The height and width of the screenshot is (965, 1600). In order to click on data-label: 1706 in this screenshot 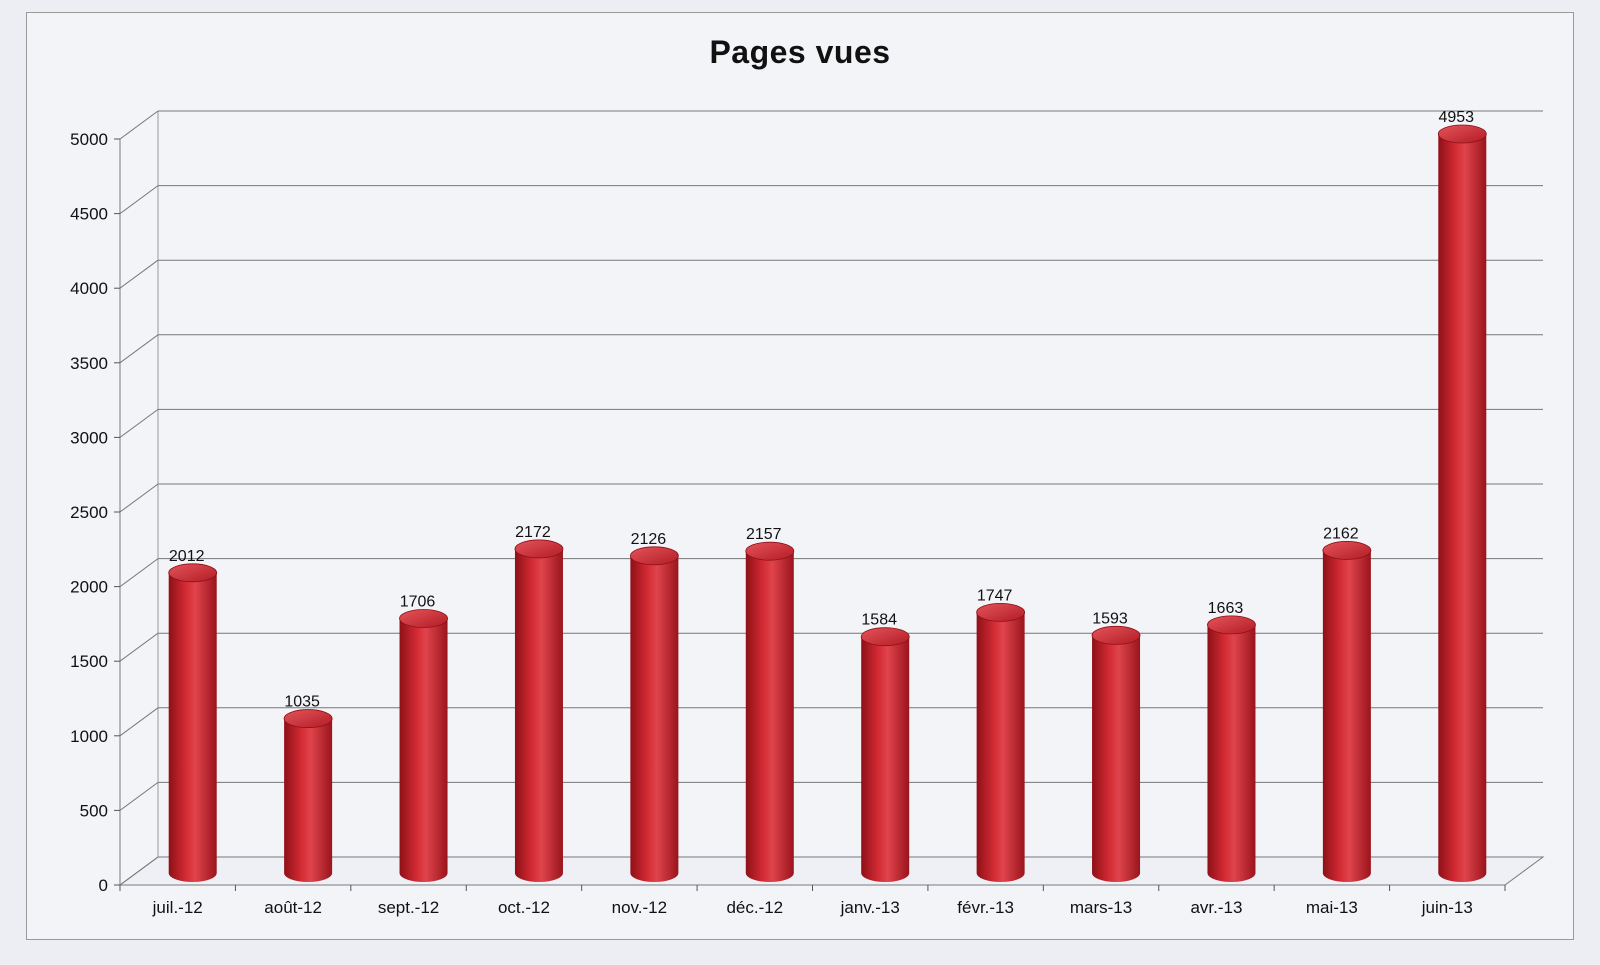, I will do `click(418, 601)`.